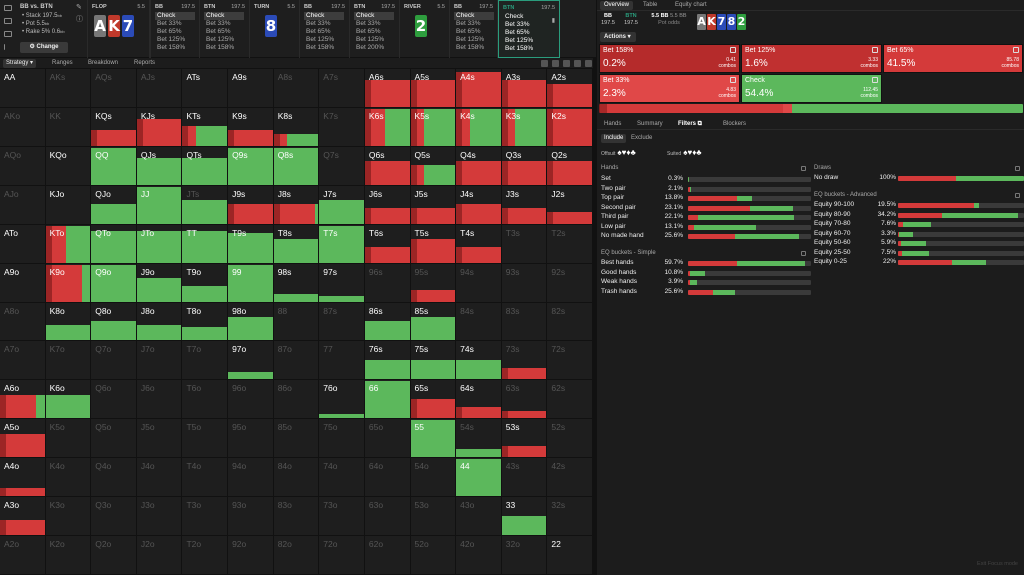  What do you see at coordinates (79, 7) in the screenshot?
I see `edit-icon: ✎` at bounding box center [79, 7].